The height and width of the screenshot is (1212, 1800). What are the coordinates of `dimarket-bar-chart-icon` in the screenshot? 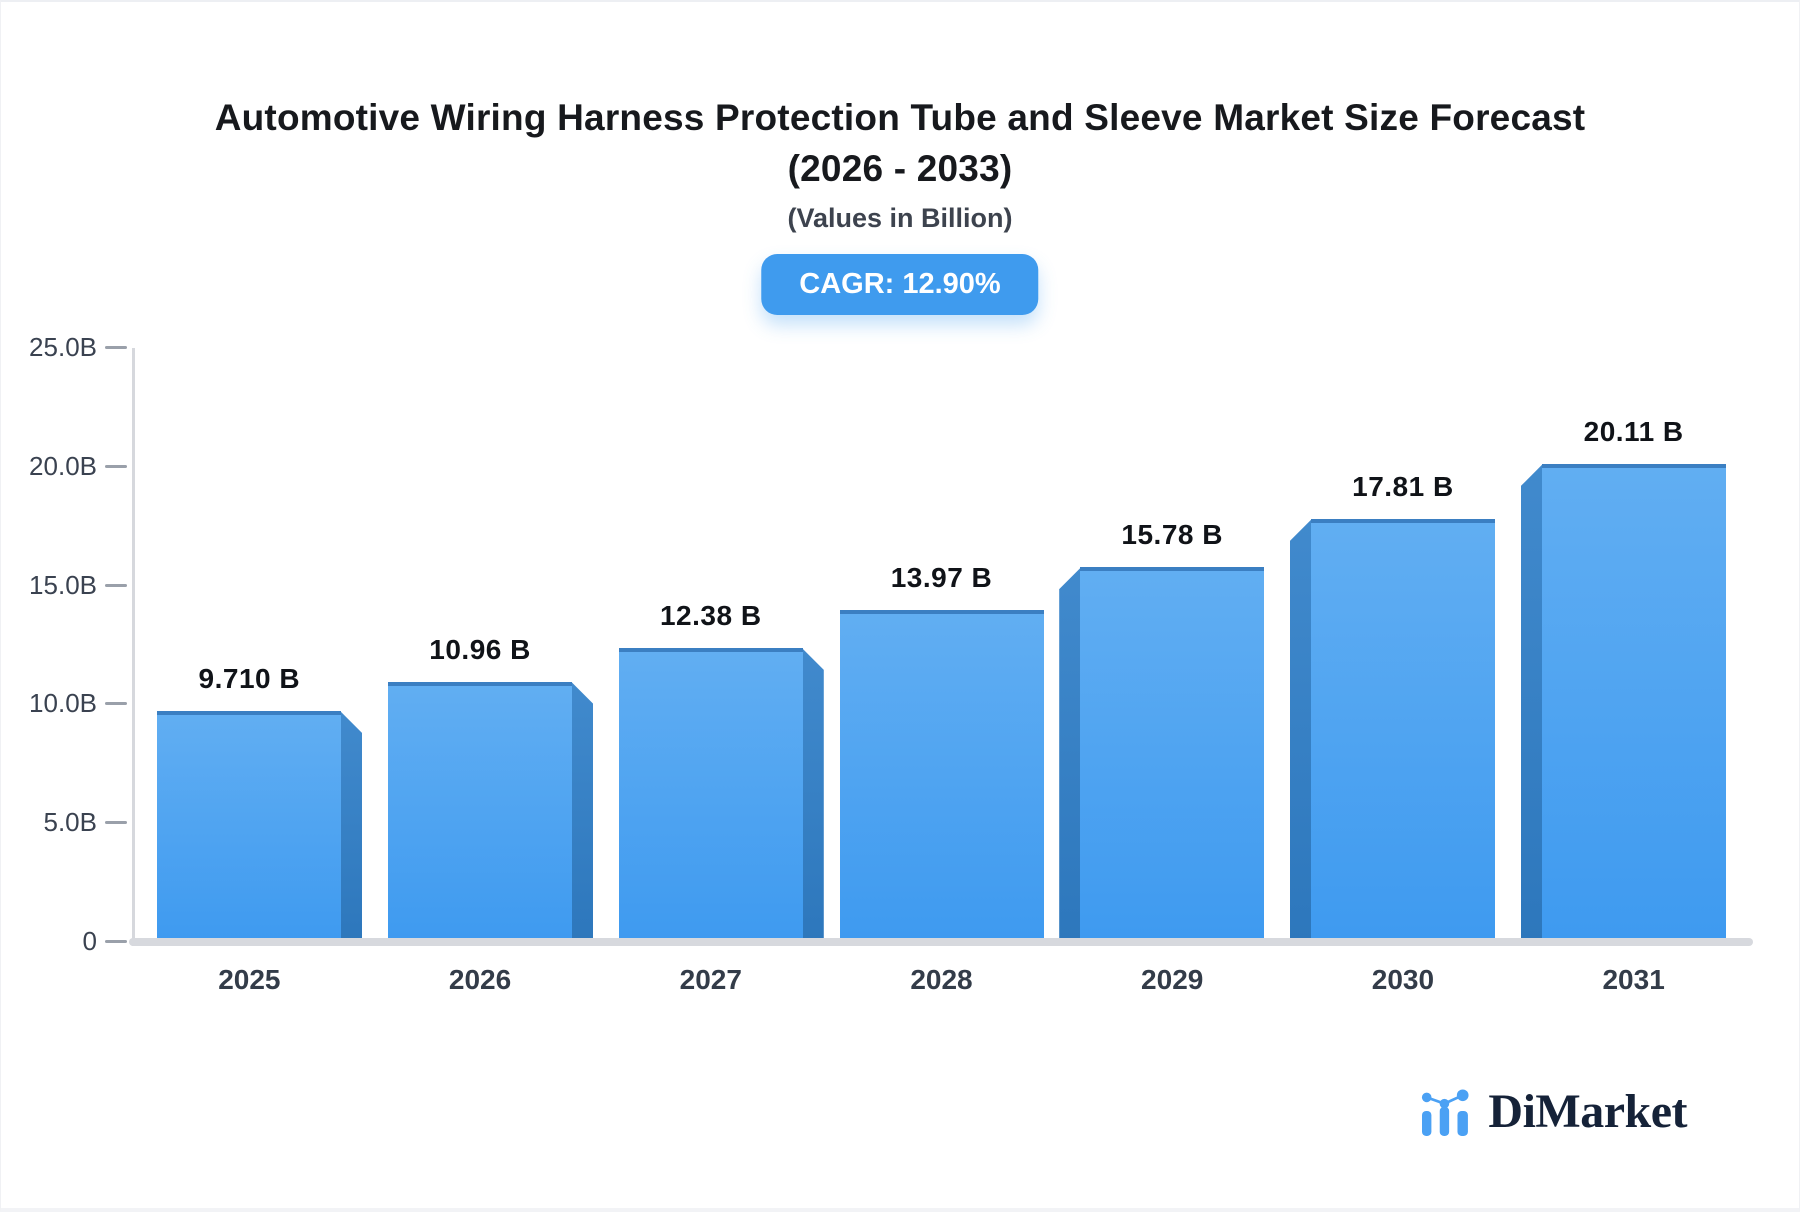 It's located at (1445, 1112).